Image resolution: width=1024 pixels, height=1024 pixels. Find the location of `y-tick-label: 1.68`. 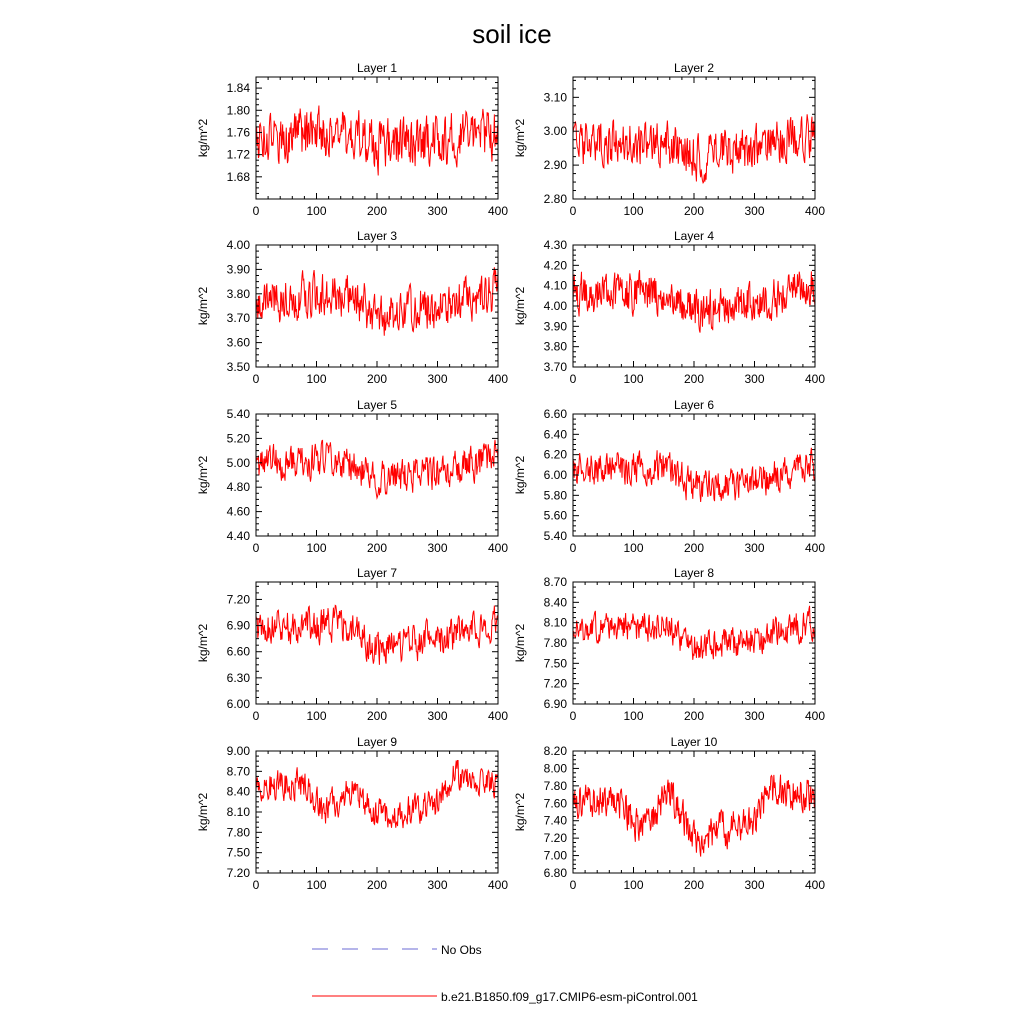

y-tick-label: 1.68 is located at coordinates (239, 177).